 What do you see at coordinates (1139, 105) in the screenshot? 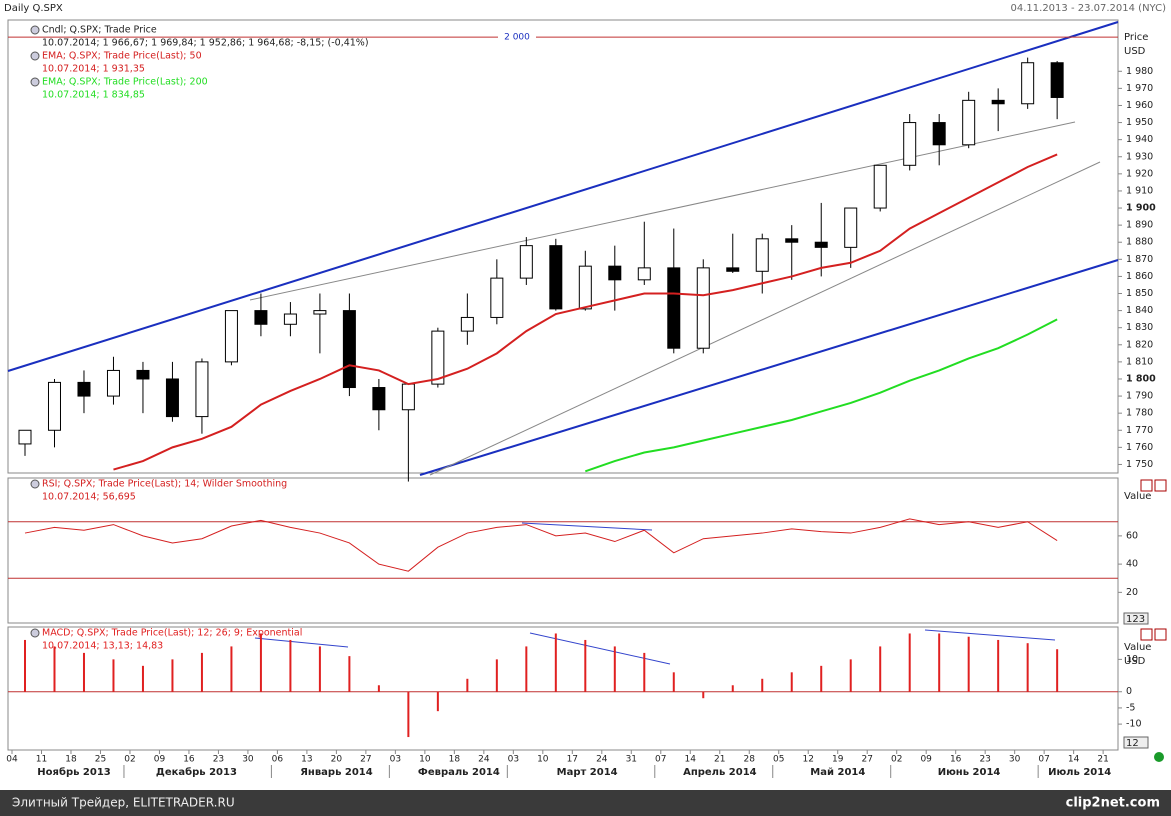
I see `y-tick-label: 1 960` at bounding box center [1139, 105].